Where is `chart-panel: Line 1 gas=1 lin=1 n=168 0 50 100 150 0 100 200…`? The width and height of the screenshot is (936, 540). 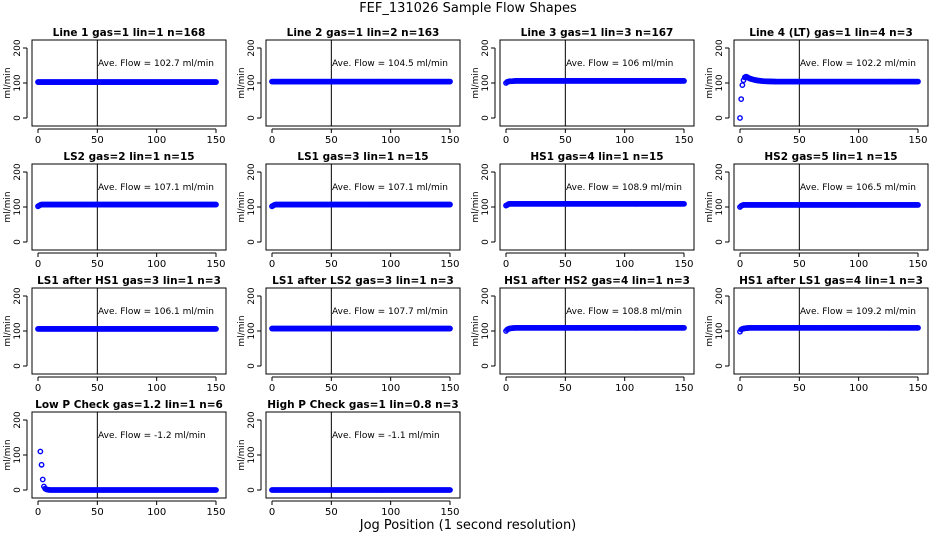
chart-panel: Line 1 gas=1 lin=1 n=168 0 50 100 150 0 100 200… is located at coordinates (115, 86).